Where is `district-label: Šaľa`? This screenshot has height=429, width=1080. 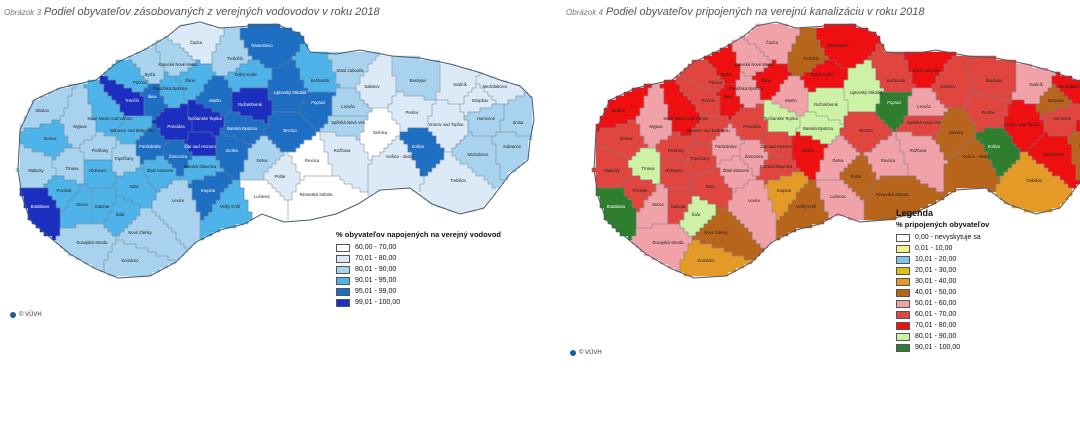 district-label: Šaľa is located at coordinates (696, 214).